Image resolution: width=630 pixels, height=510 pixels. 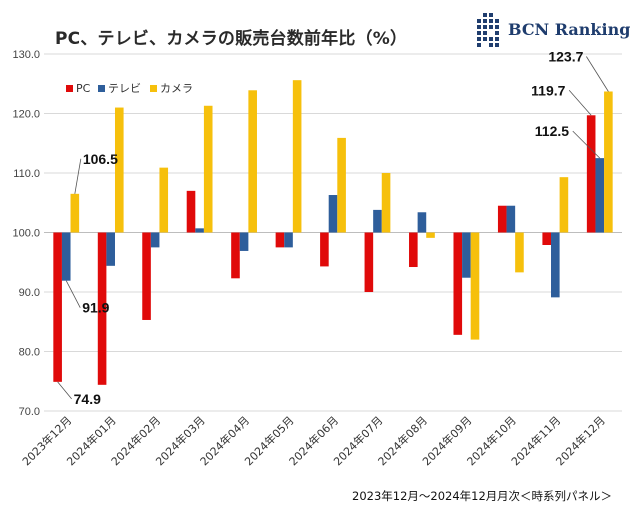 I want to click on y-tick-label: 70.0, so click(x=29, y=412).